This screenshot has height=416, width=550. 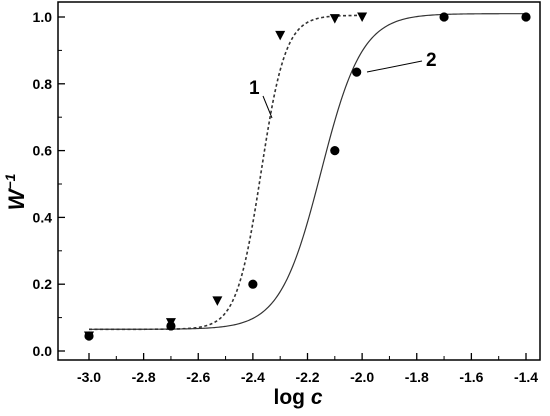 I want to click on y-axis-title: W−1, so click(x=15, y=191).